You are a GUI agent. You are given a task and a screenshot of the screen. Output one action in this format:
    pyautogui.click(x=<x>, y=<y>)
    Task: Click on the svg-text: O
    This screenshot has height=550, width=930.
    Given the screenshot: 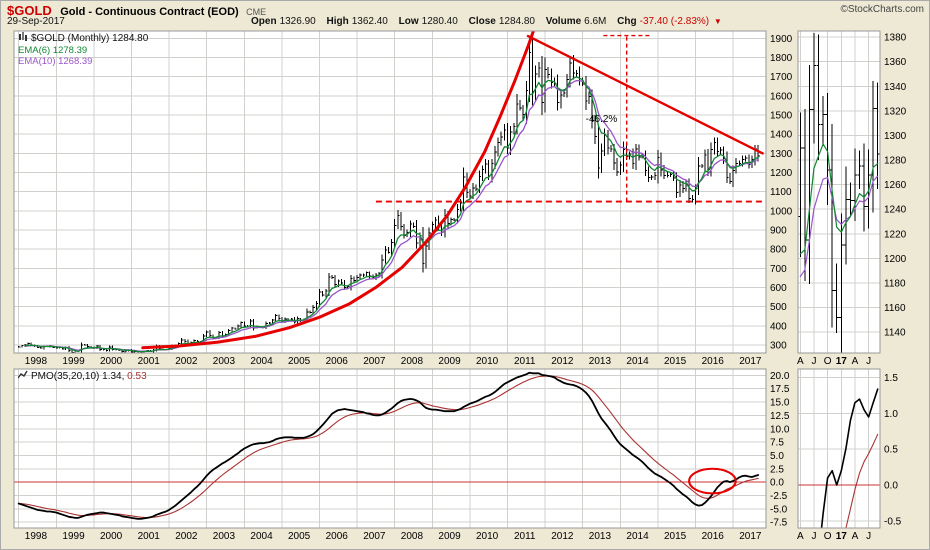 What is the action you would take?
    pyautogui.click(x=828, y=536)
    